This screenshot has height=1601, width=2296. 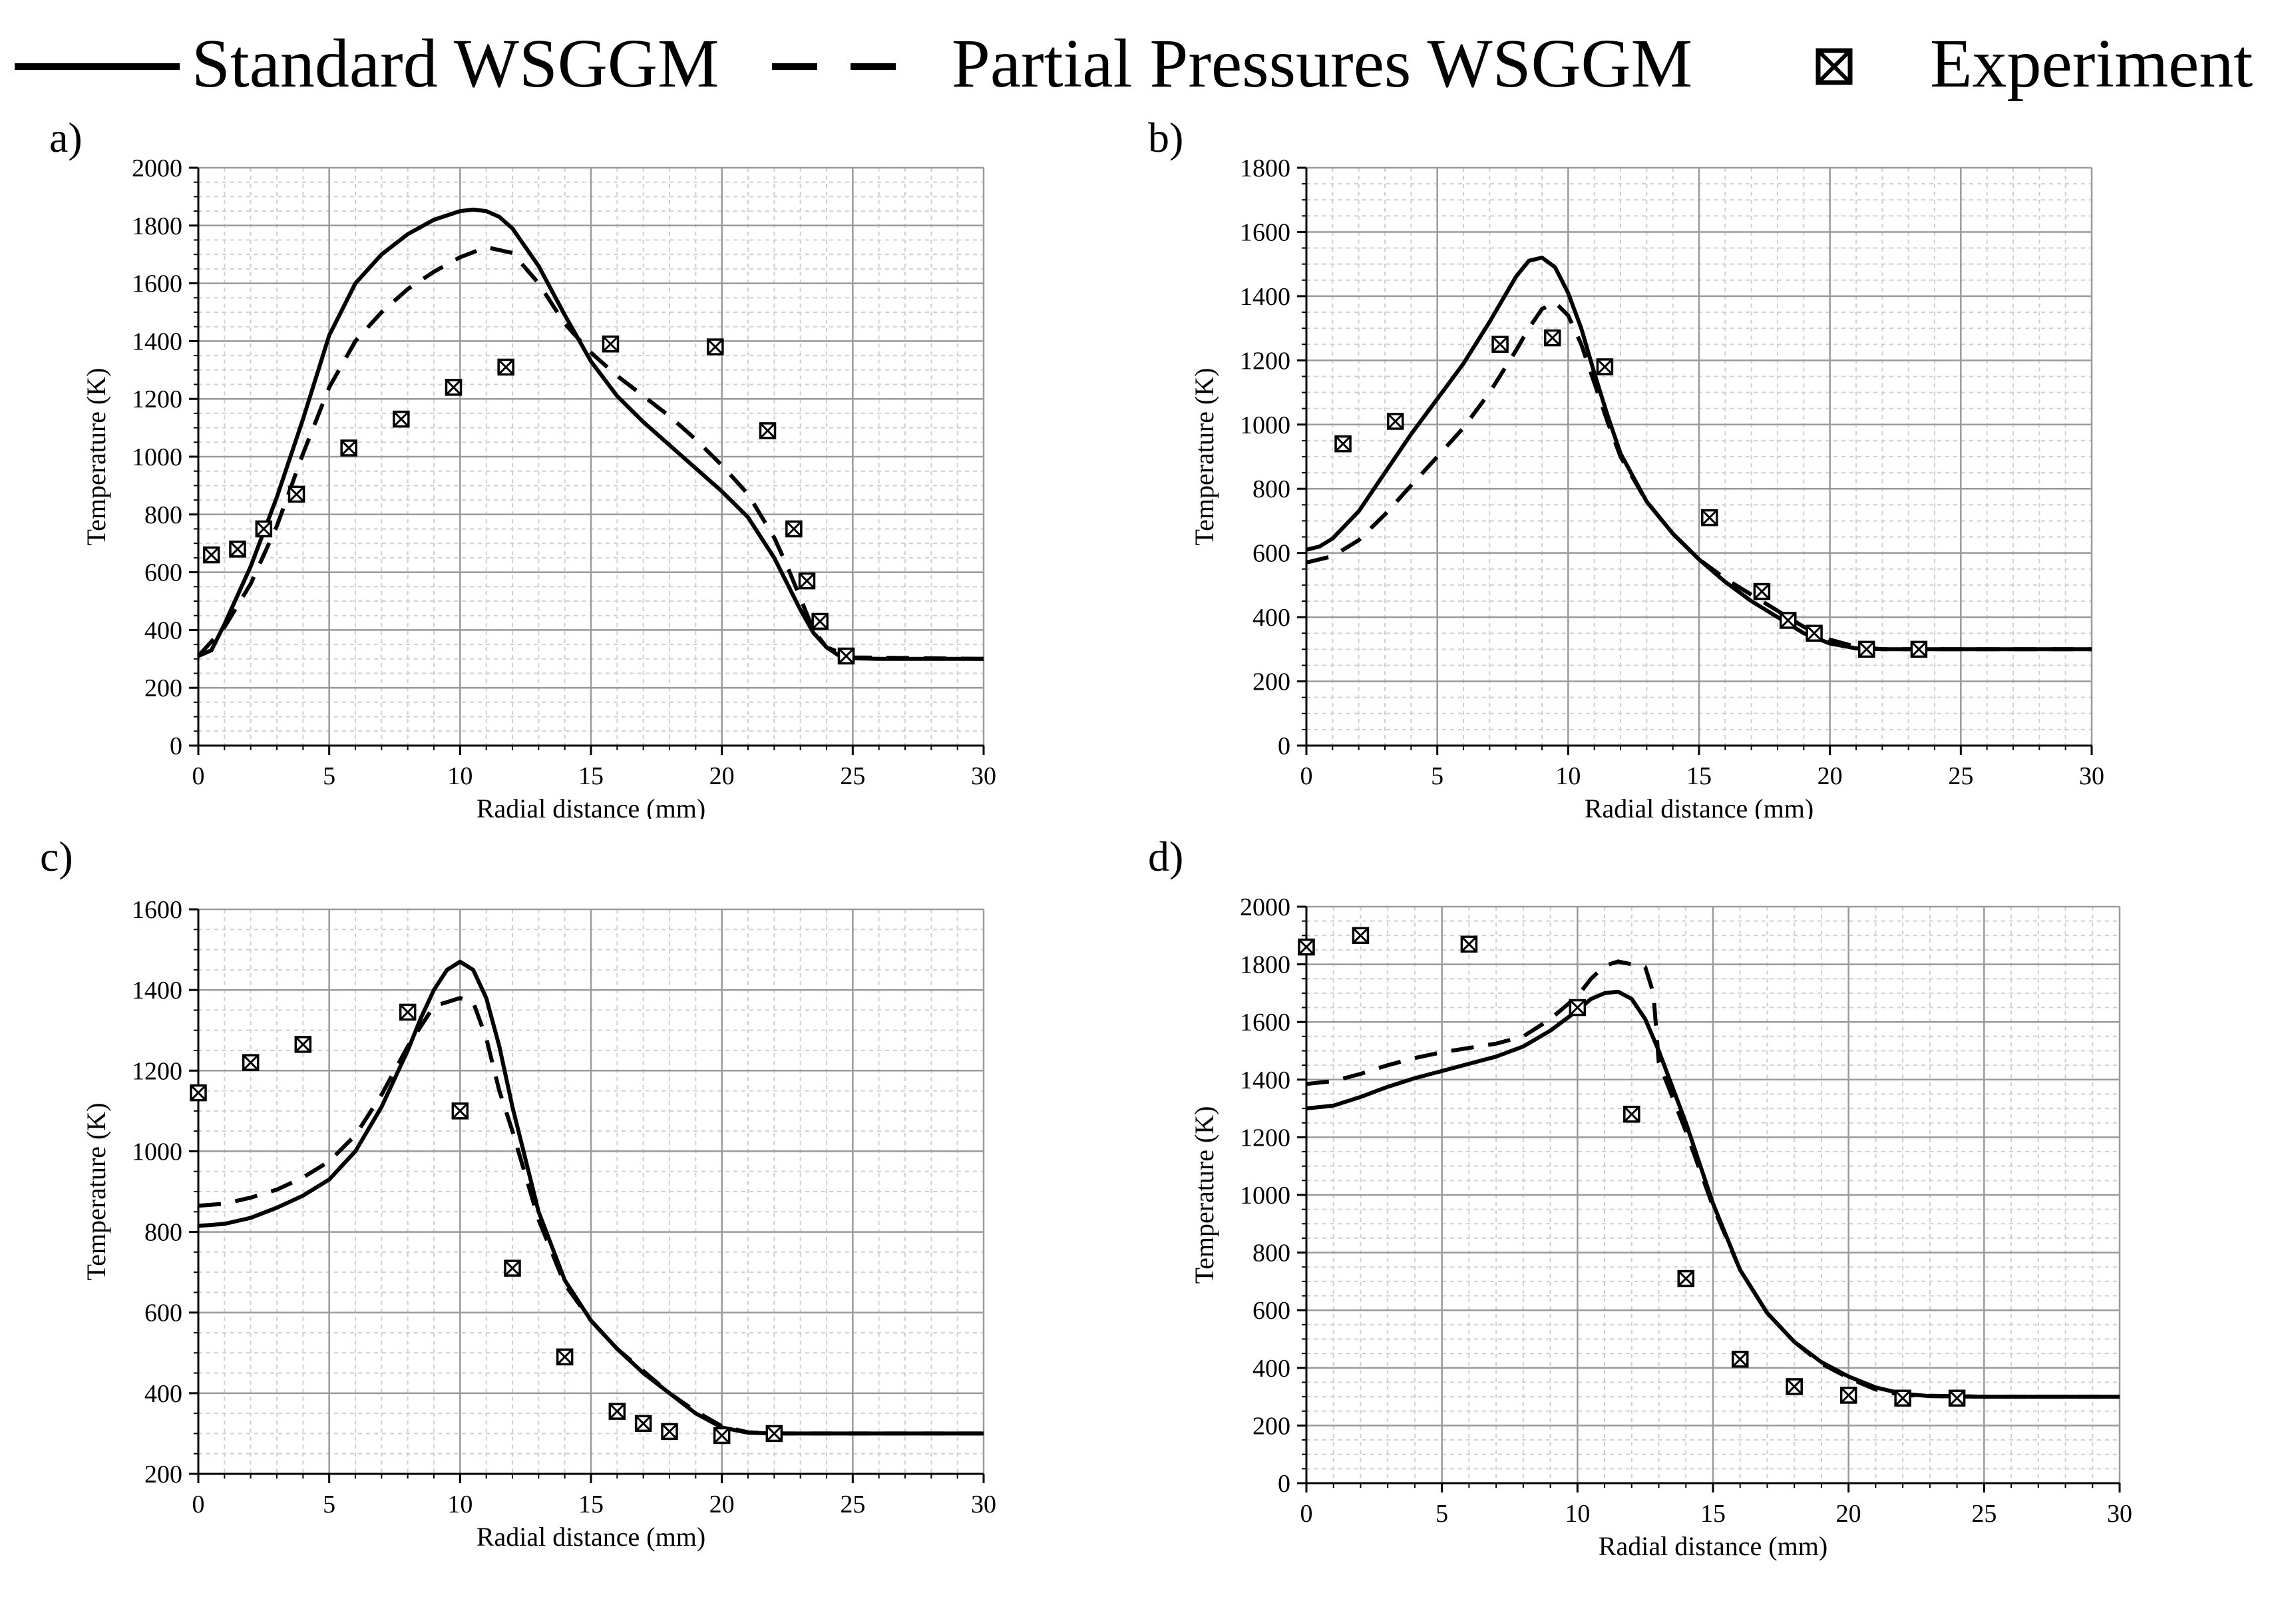 What do you see at coordinates (591, 776) in the screenshot?
I see `x-tick-label: 15` at bounding box center [591, 776].